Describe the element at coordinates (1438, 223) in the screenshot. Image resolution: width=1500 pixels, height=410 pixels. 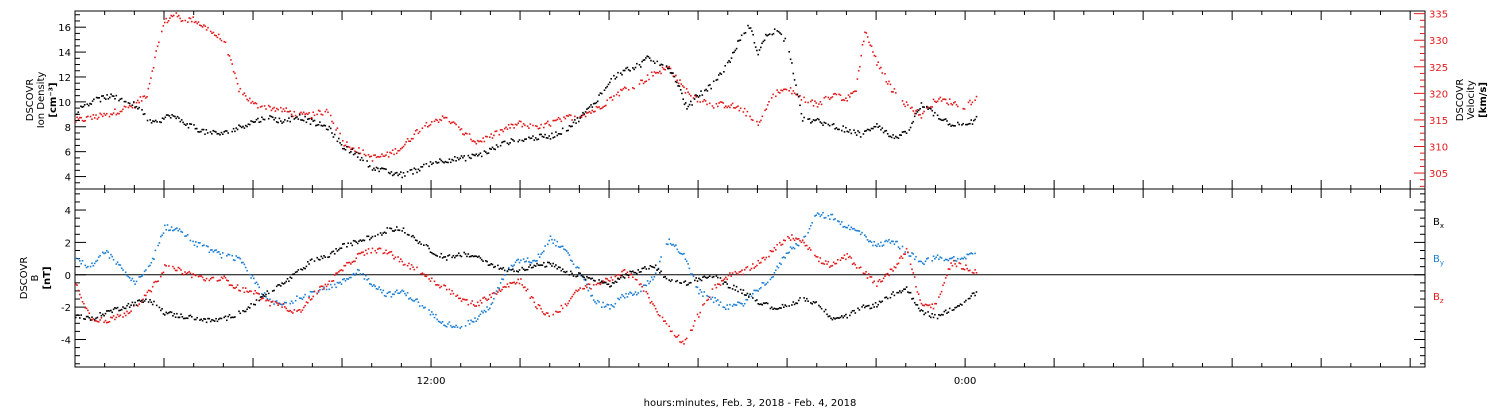
I see `legend-bx: Bx` at that location.